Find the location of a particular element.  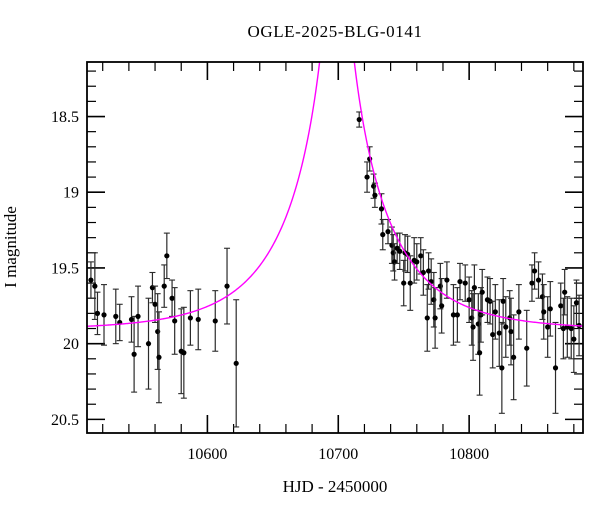

y-tick-label: 19.5 is located at coordinates (65, 268).